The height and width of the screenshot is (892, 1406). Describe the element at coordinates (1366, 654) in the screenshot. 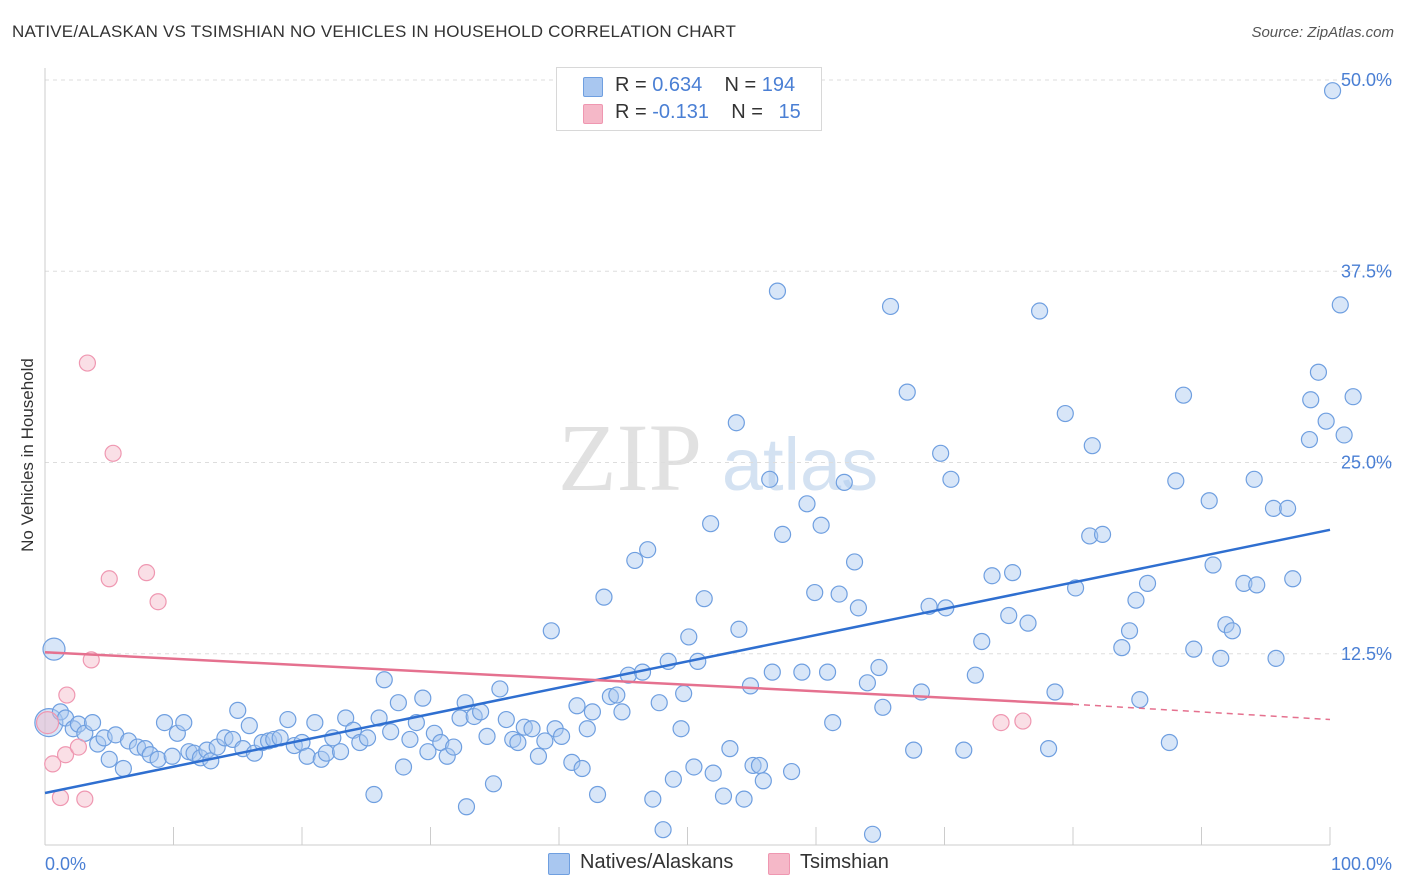

I see `y-tick-label: 12.5%` at that location.